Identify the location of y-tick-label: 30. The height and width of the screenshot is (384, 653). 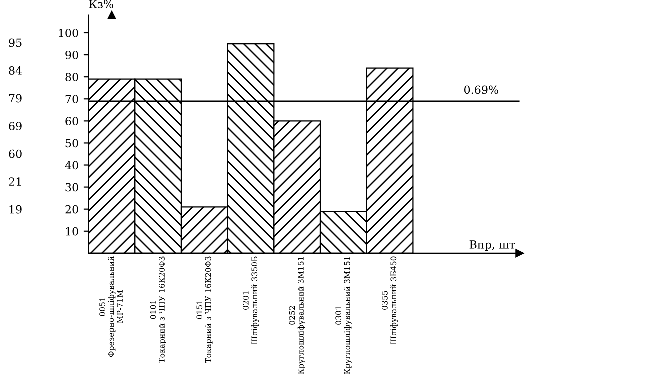
(72, 187).